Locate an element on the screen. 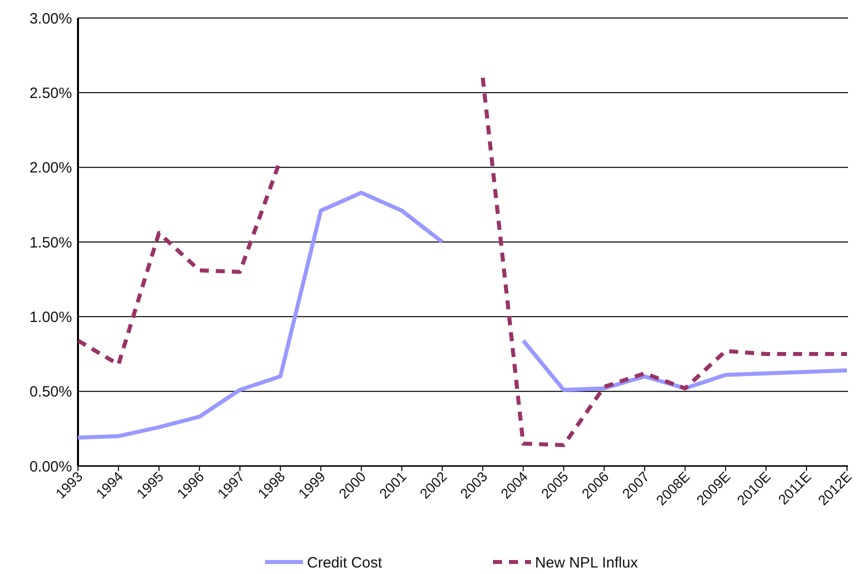 The image size is (856, 574). y-tick-label: 1.50% is located at coordinates (50, 243).